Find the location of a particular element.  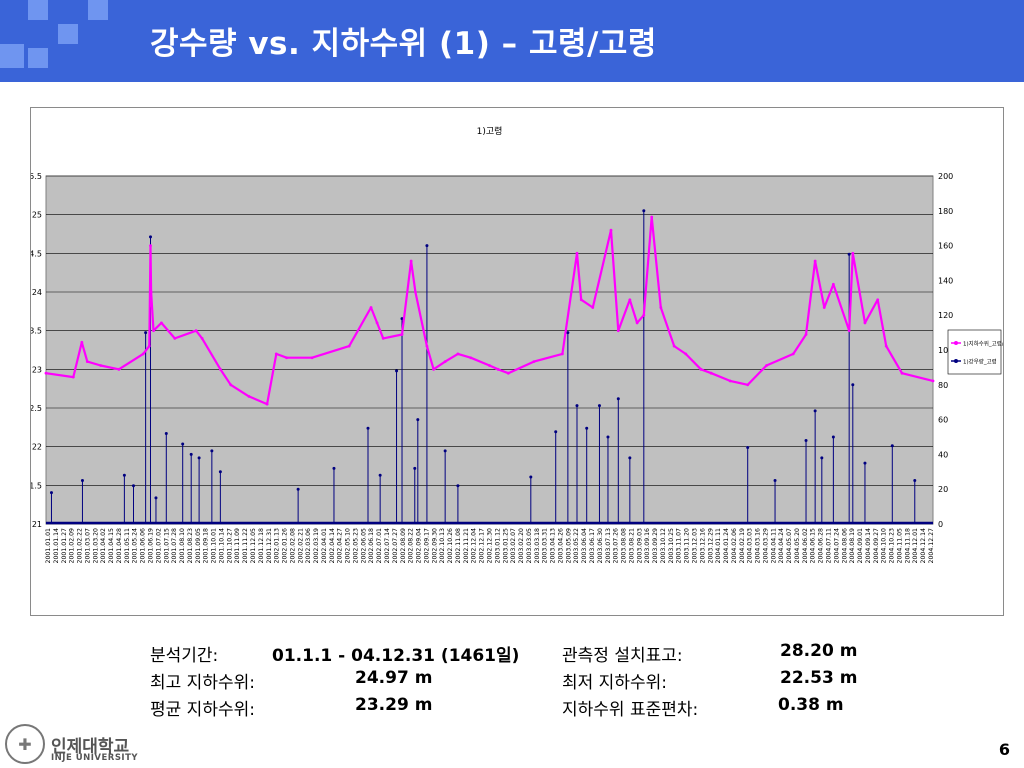

slide-title: 강수량 vs. 지하수위 (1) – 고령/고령 is located at coordinates (403, 44).